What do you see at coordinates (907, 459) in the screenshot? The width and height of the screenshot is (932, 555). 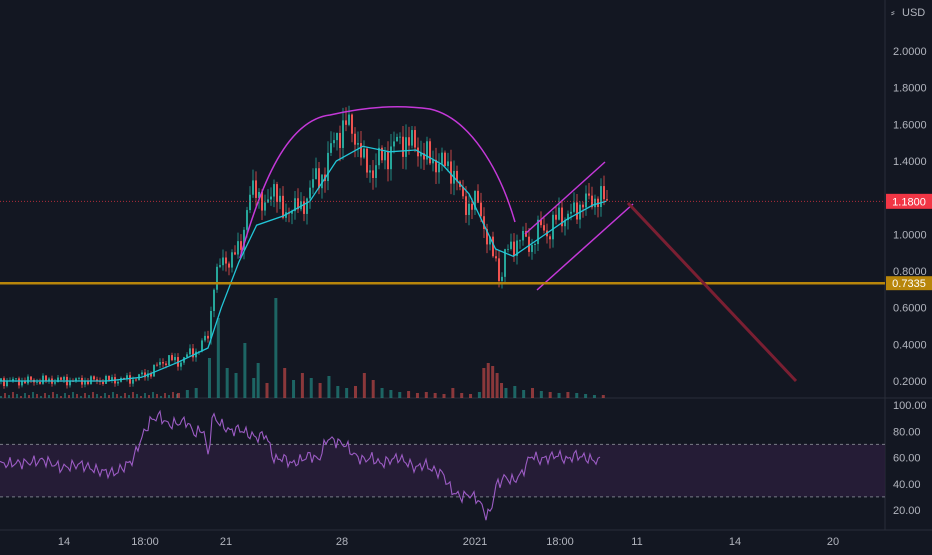 I see `rsi-tick-label: 60.00` at bounding box center [907, 459].